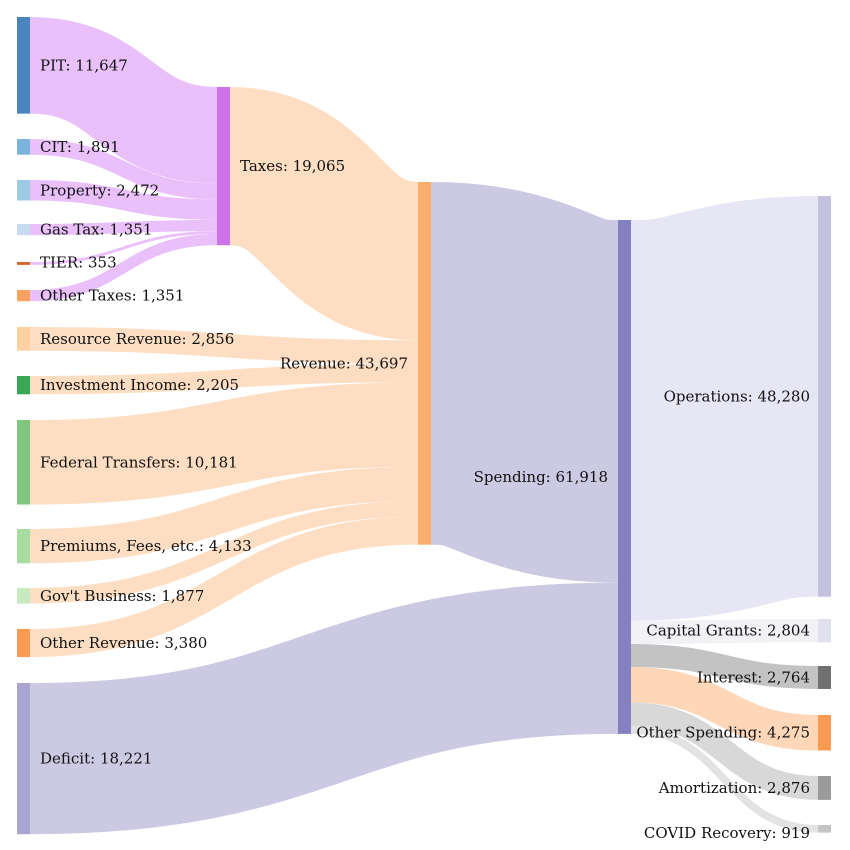 This screenshot has width=850, height=850. I want to click on link-spending-to-amortization, so click(724, 751).